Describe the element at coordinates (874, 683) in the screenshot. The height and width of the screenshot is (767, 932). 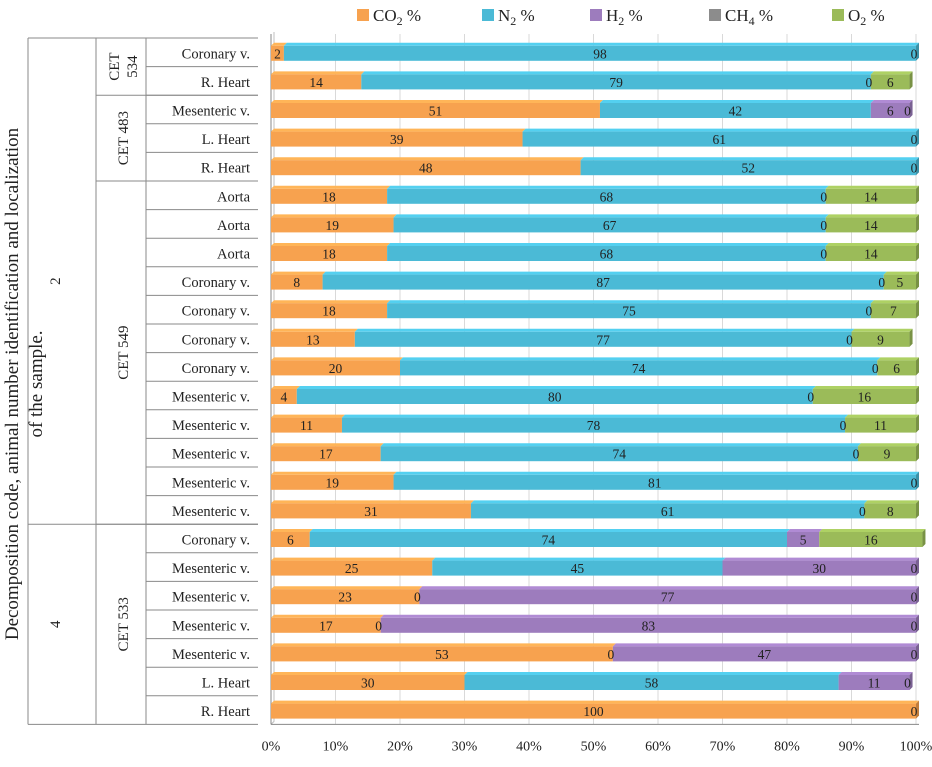
I see `data-label: 11` at that location.